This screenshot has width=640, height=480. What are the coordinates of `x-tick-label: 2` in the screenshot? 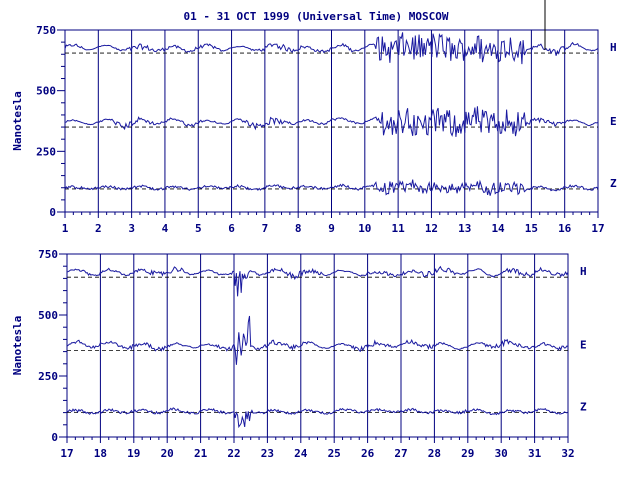 It's located at (98, 228).